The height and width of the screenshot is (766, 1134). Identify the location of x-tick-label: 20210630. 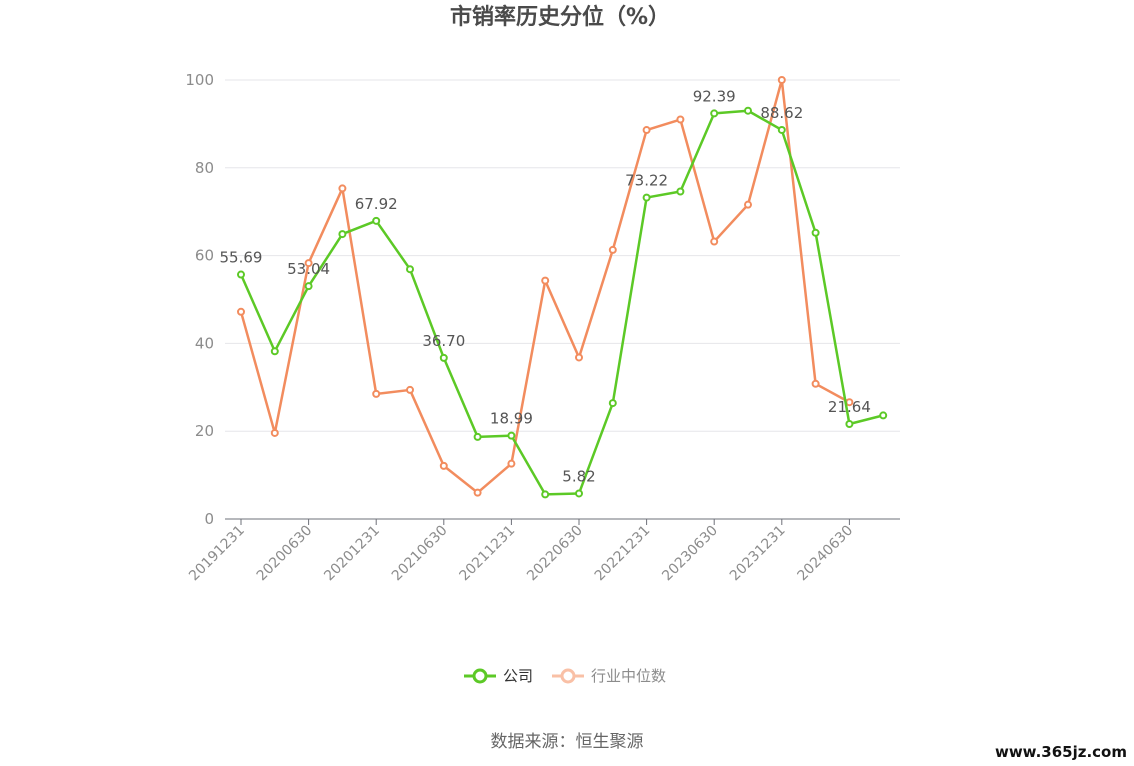
(420, 554).